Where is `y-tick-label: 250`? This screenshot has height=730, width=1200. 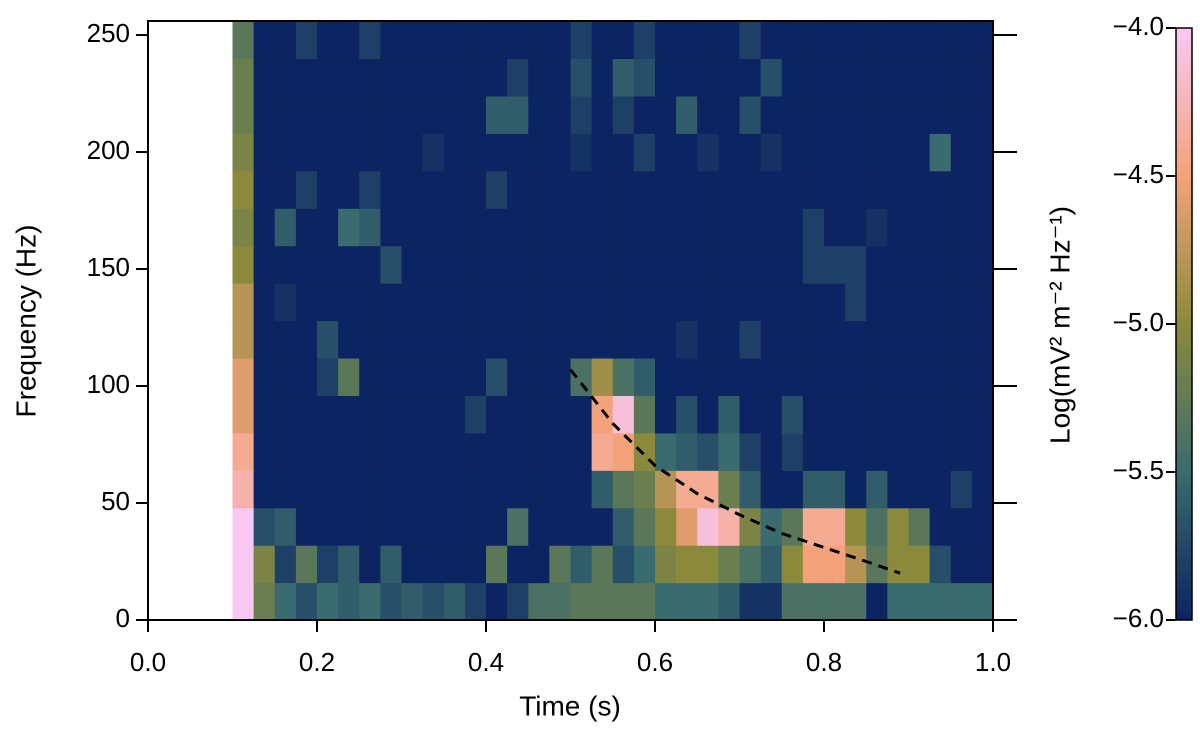 y-tick-label: 250 is located at coordinates (108, 33).